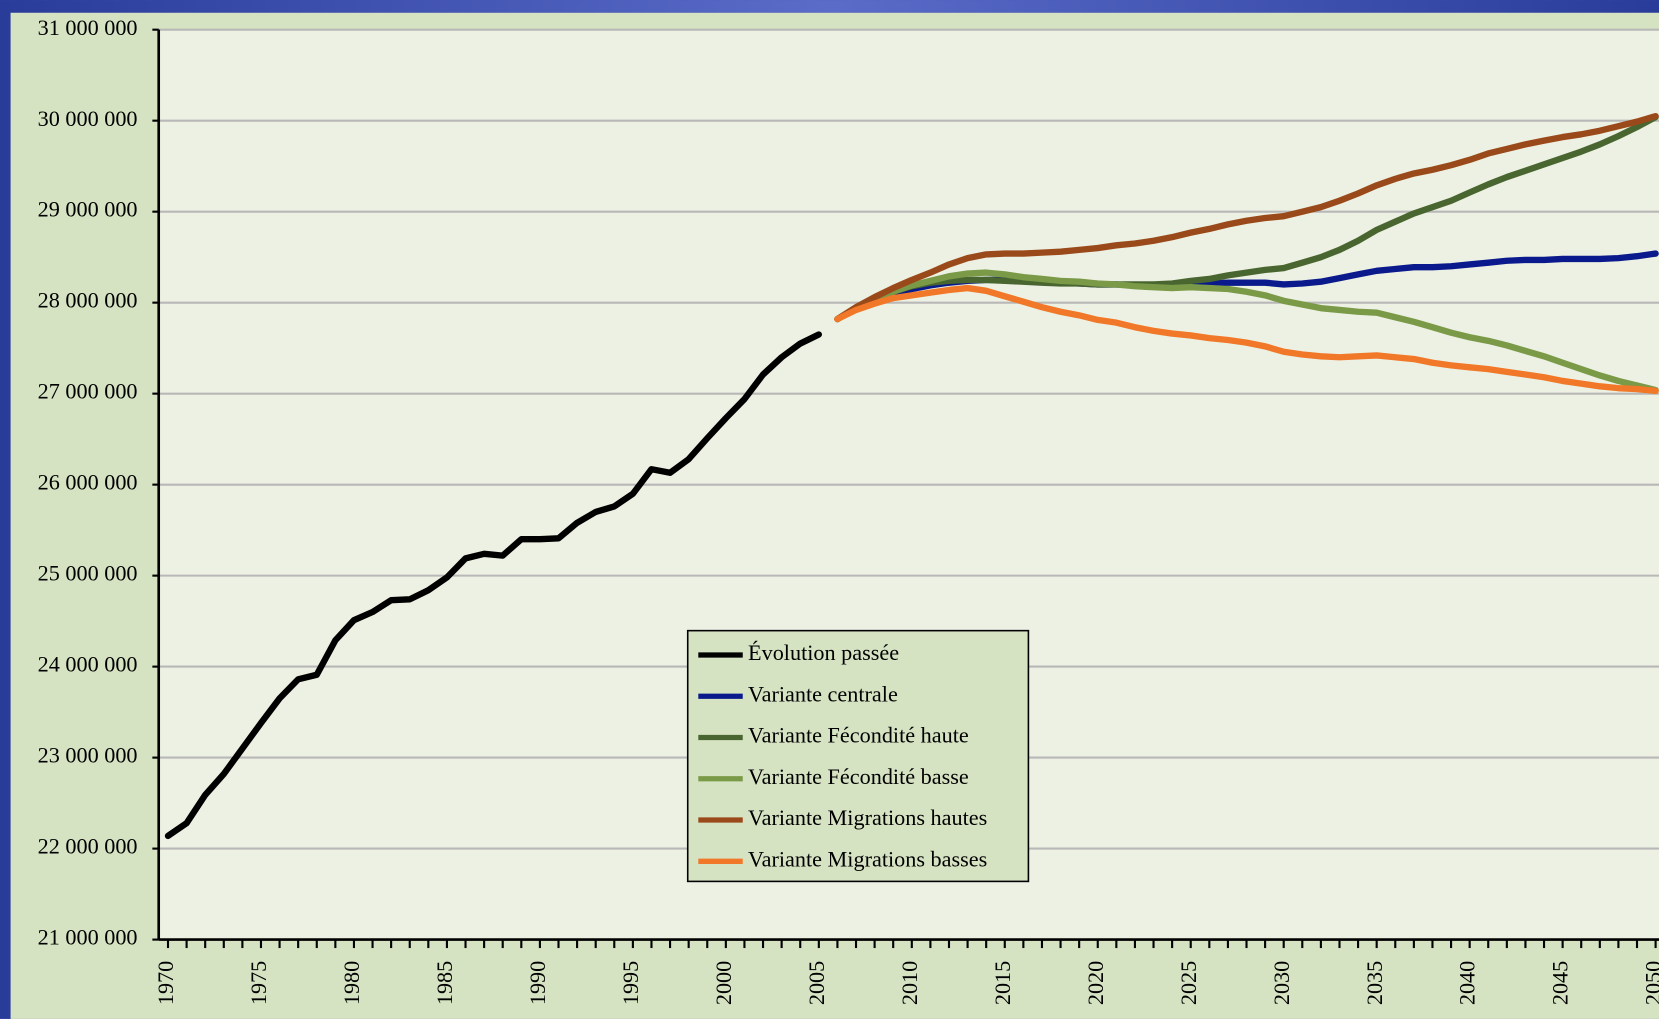 This screenshot has width=1659, height=1019. What do you see at coordinates (88, 391) in the screenshot?
I see `y-tick-label: 27 000 000` at bounding box center [88, 391].